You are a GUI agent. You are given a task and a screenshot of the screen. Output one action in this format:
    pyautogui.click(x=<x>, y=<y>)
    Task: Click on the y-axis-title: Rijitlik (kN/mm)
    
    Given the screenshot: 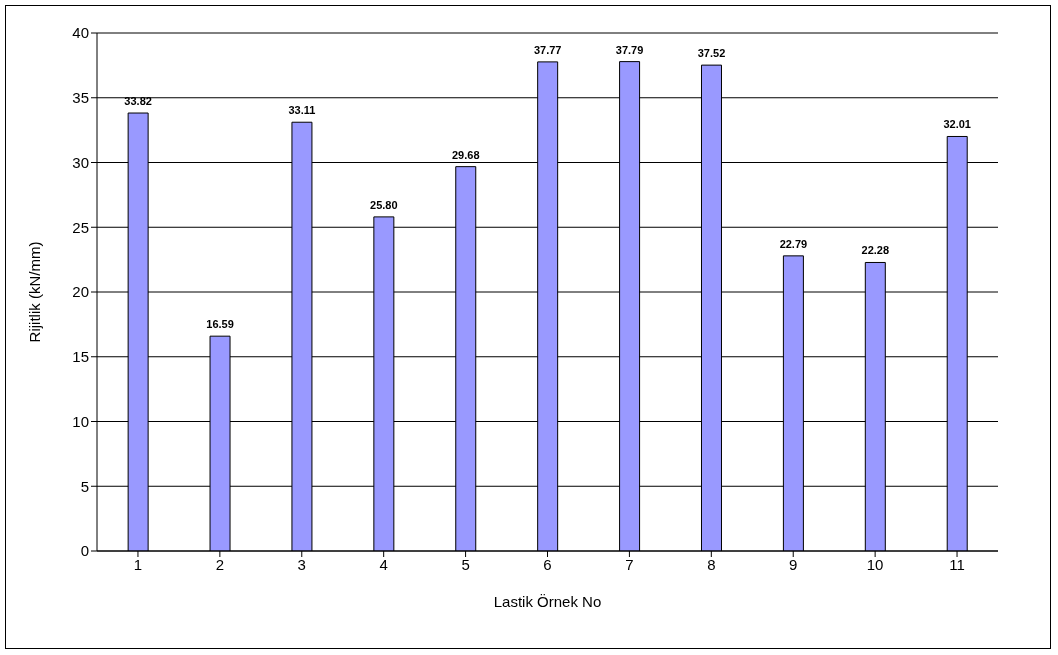 What is the action you would take?
    pyautogui.click(x=35, y=292)
    